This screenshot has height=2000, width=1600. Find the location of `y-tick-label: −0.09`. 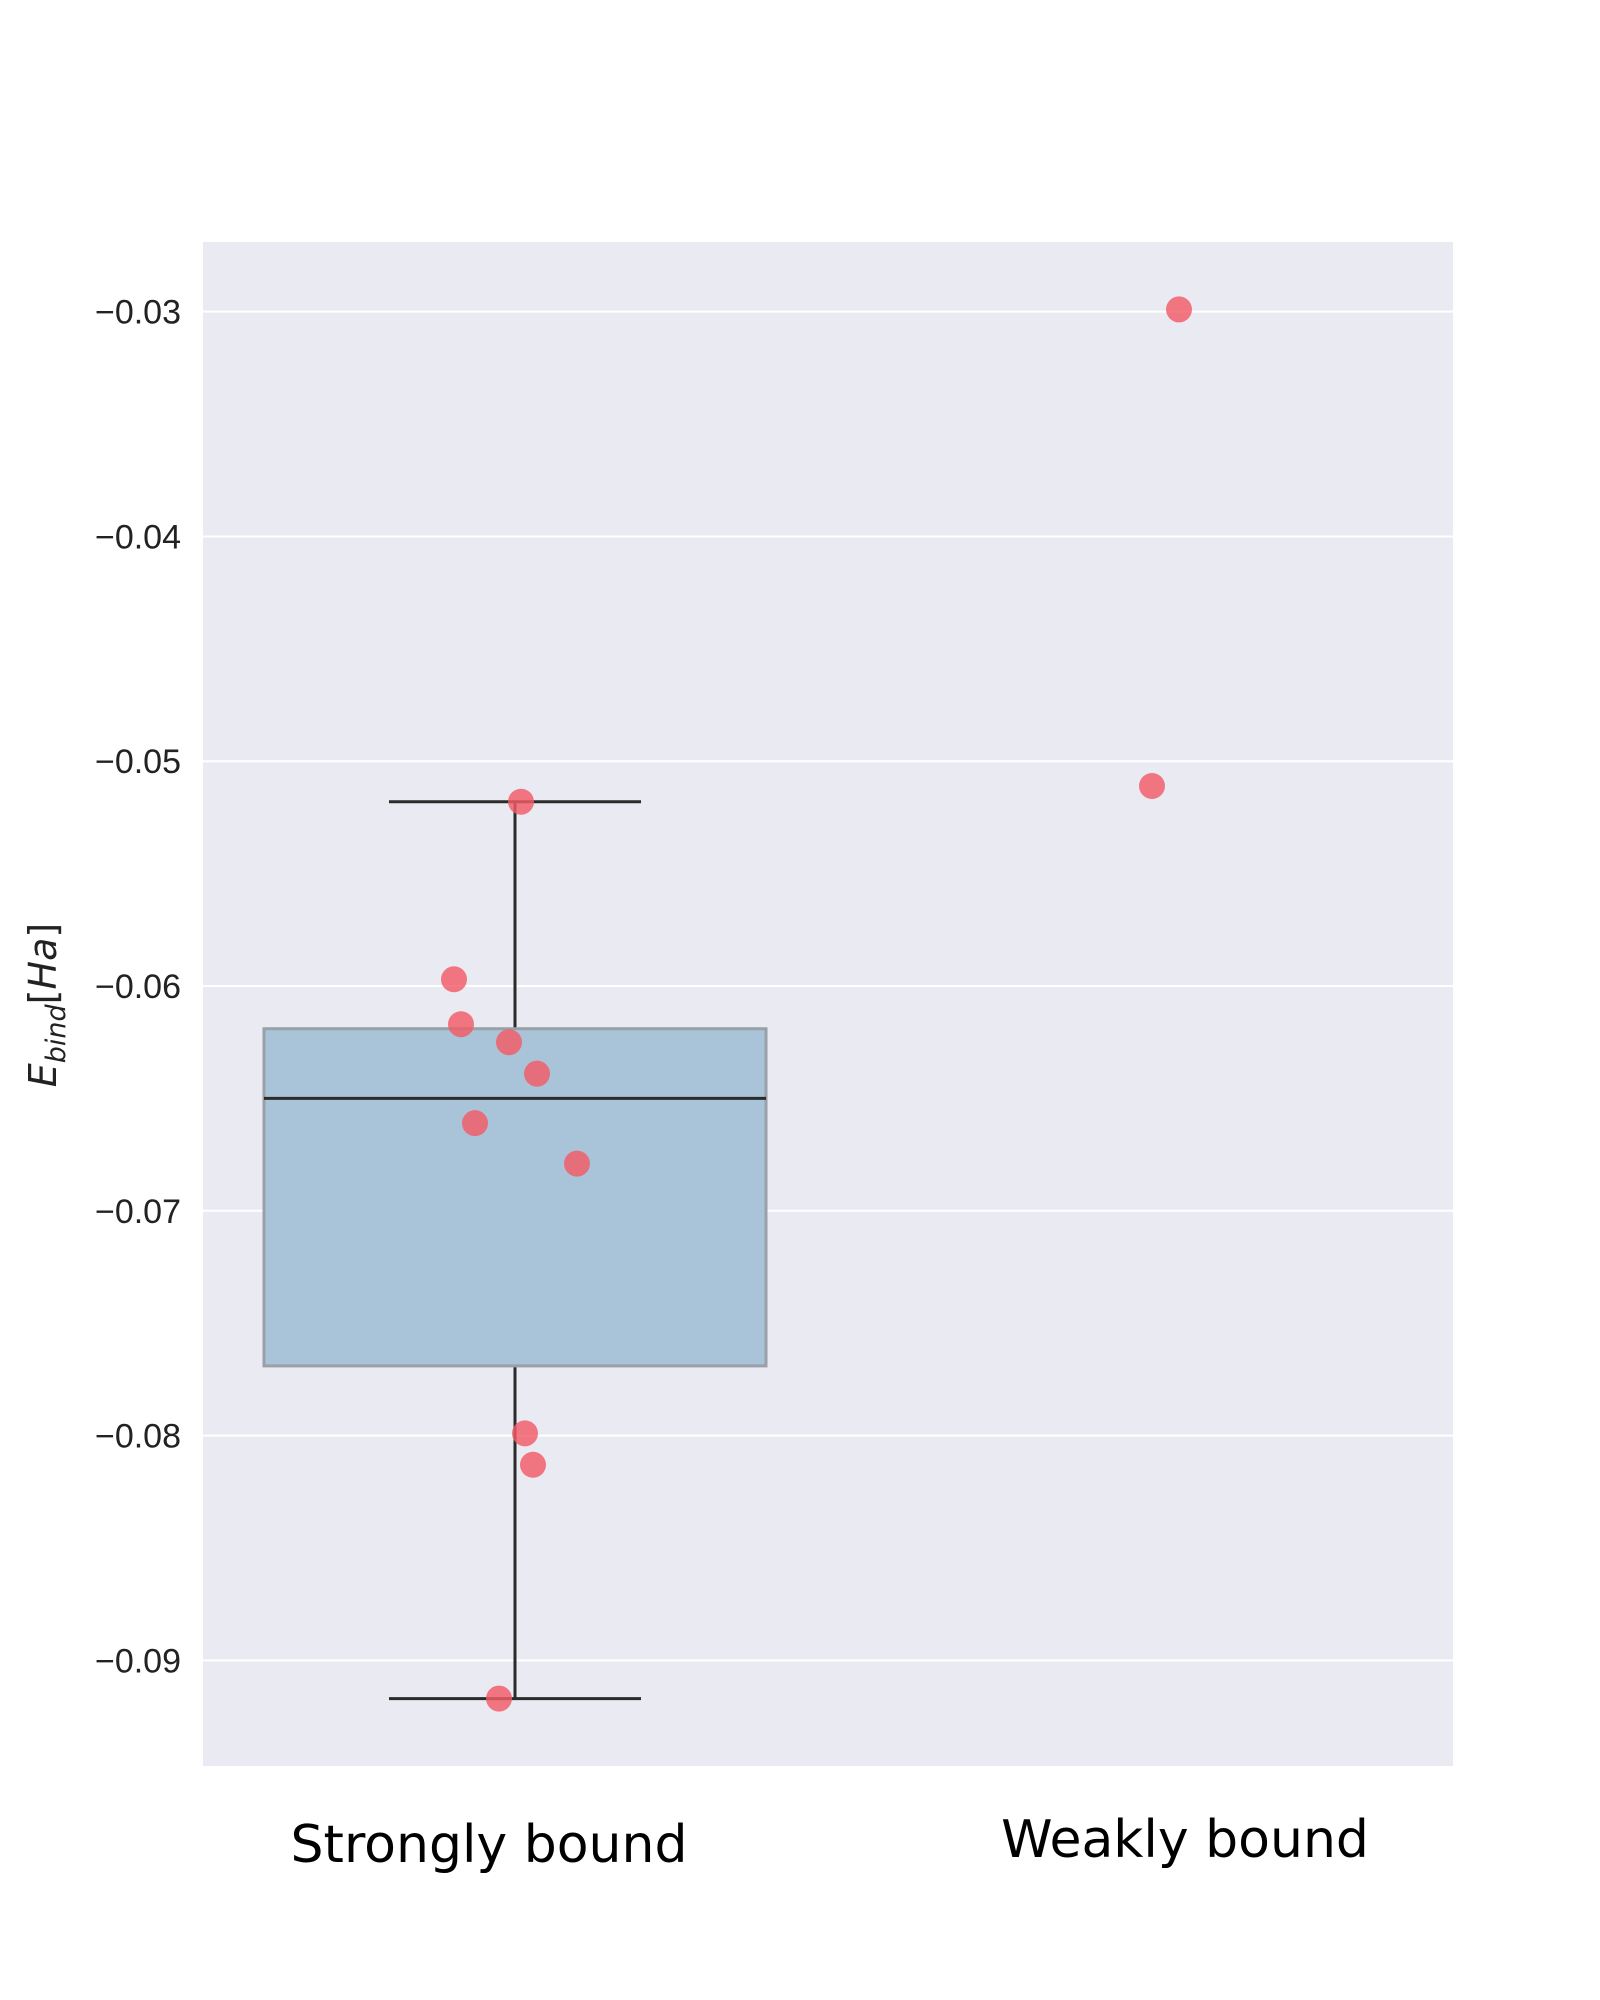

y-tick-label: −0.09 is located at coordinates (138, 1661).